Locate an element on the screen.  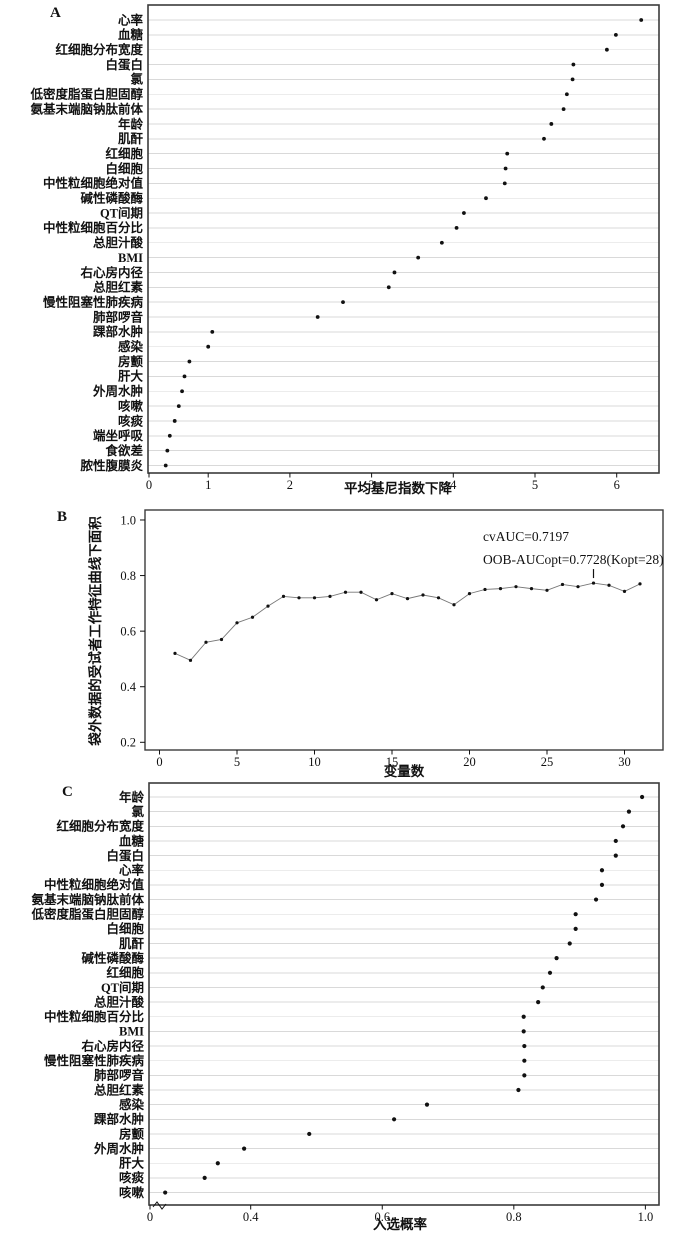
x-tick-label: 1 is located at coordinates (208, 485).